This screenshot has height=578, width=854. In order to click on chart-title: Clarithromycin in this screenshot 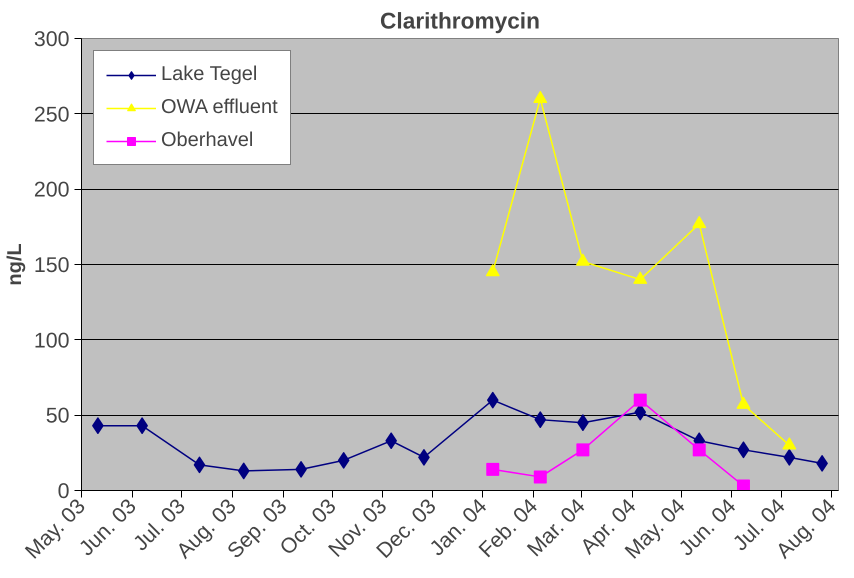, I will do `click(460, 21)`.